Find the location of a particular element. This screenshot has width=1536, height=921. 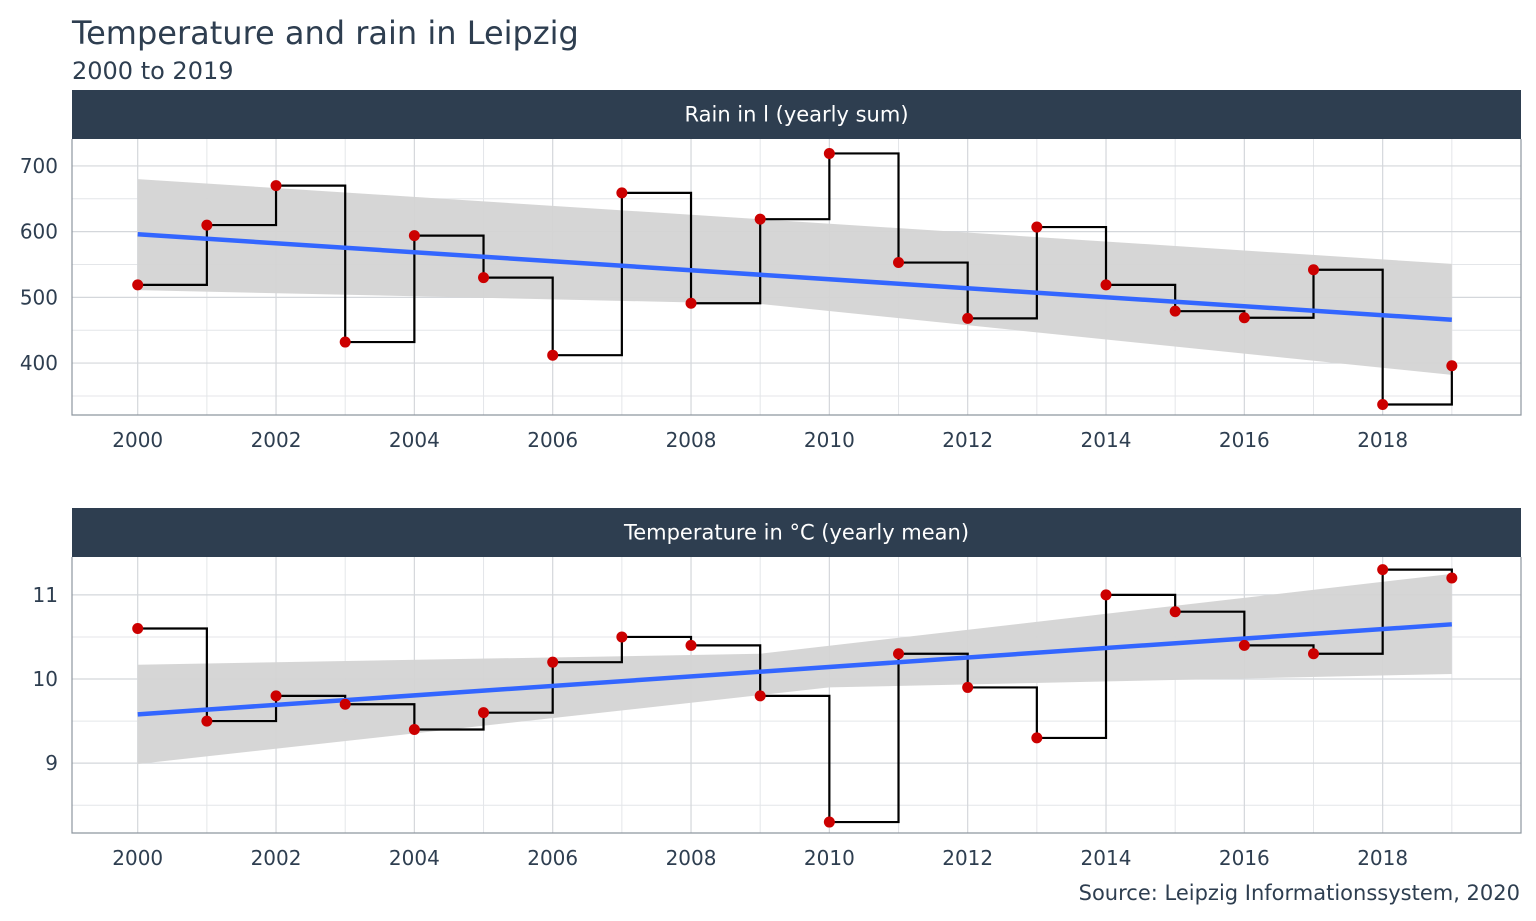

data-point: 2010: 8.3 is located at coordinates (829, 822).